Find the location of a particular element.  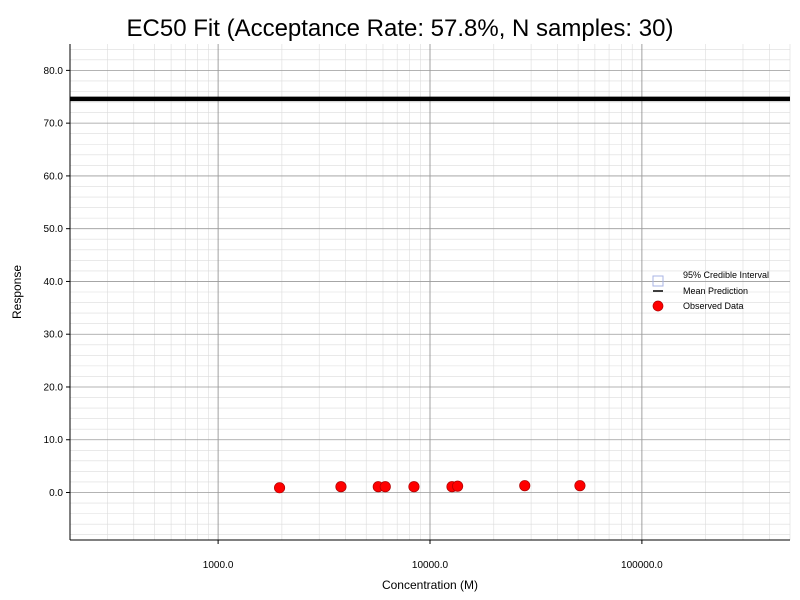

y-tick-label: 60.0 is located at coordinates (54, 176).